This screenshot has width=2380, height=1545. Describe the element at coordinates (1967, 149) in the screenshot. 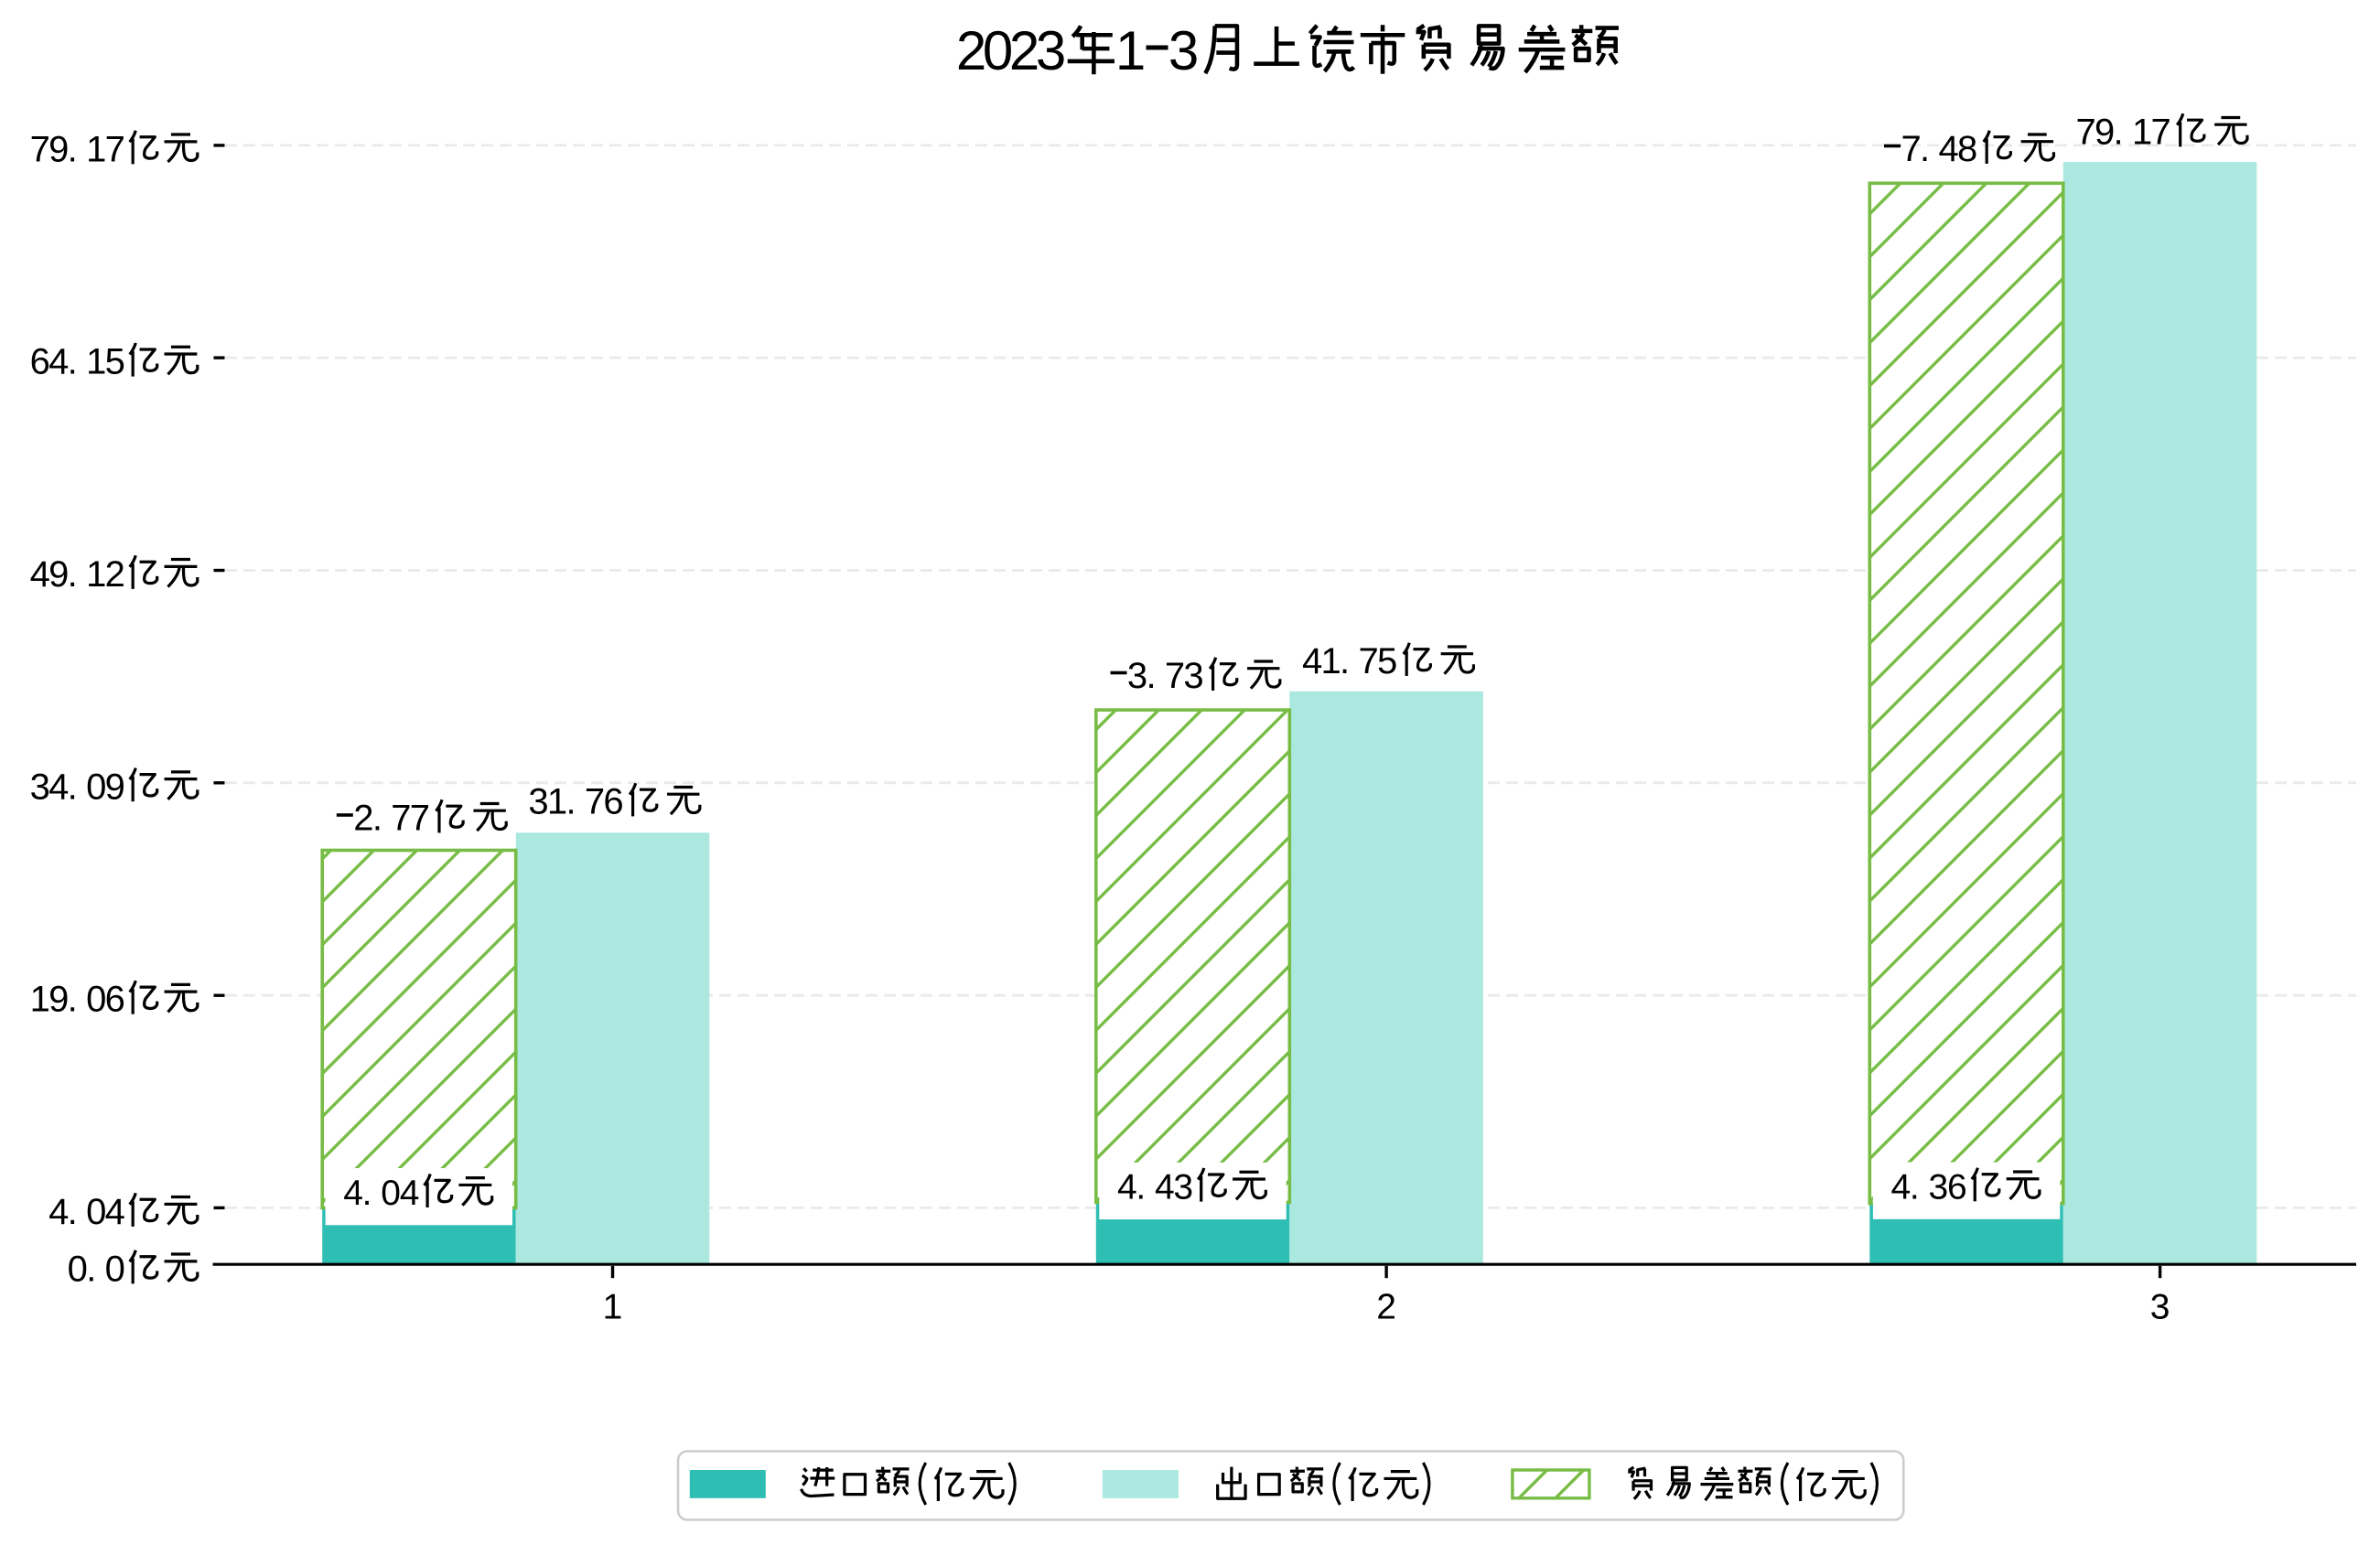

I see `svg-text: 8` at that location.